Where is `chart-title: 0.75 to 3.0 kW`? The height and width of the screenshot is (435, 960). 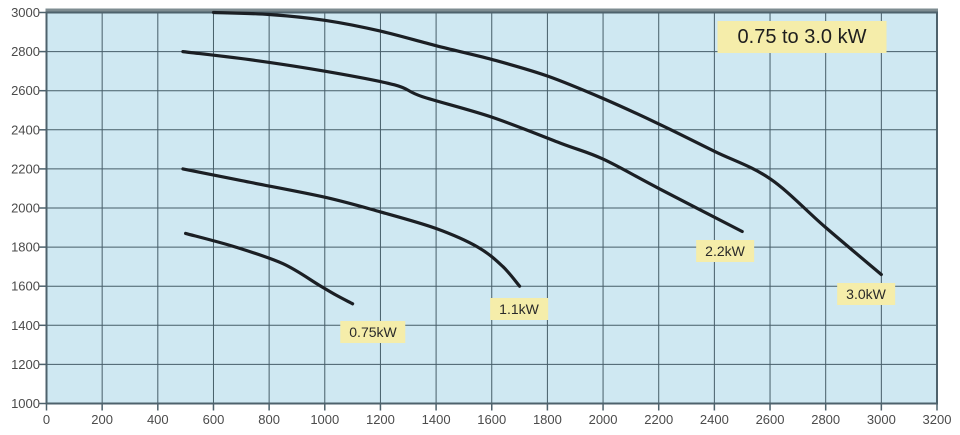 chart-title: 0.75 to 3.0 kW is located at coordinates (802, 37).